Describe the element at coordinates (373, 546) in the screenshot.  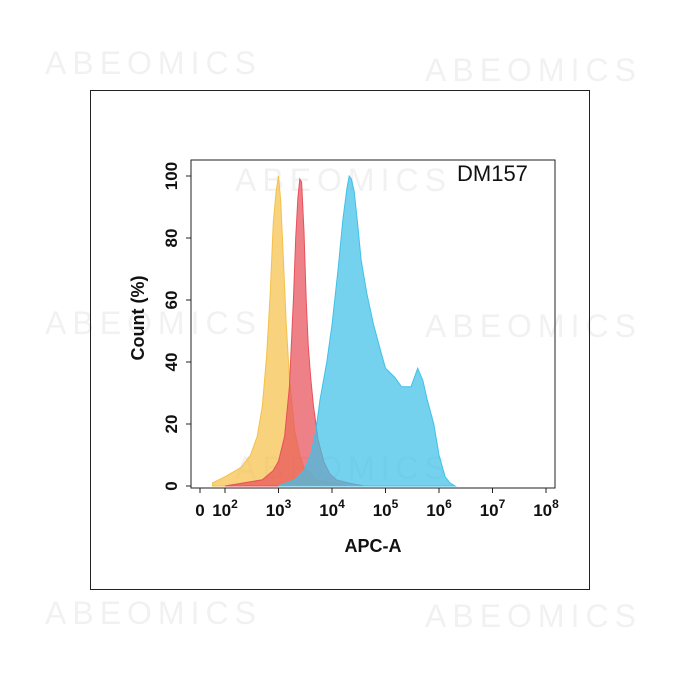
I see `x-axis-title: APC-A` at that location.